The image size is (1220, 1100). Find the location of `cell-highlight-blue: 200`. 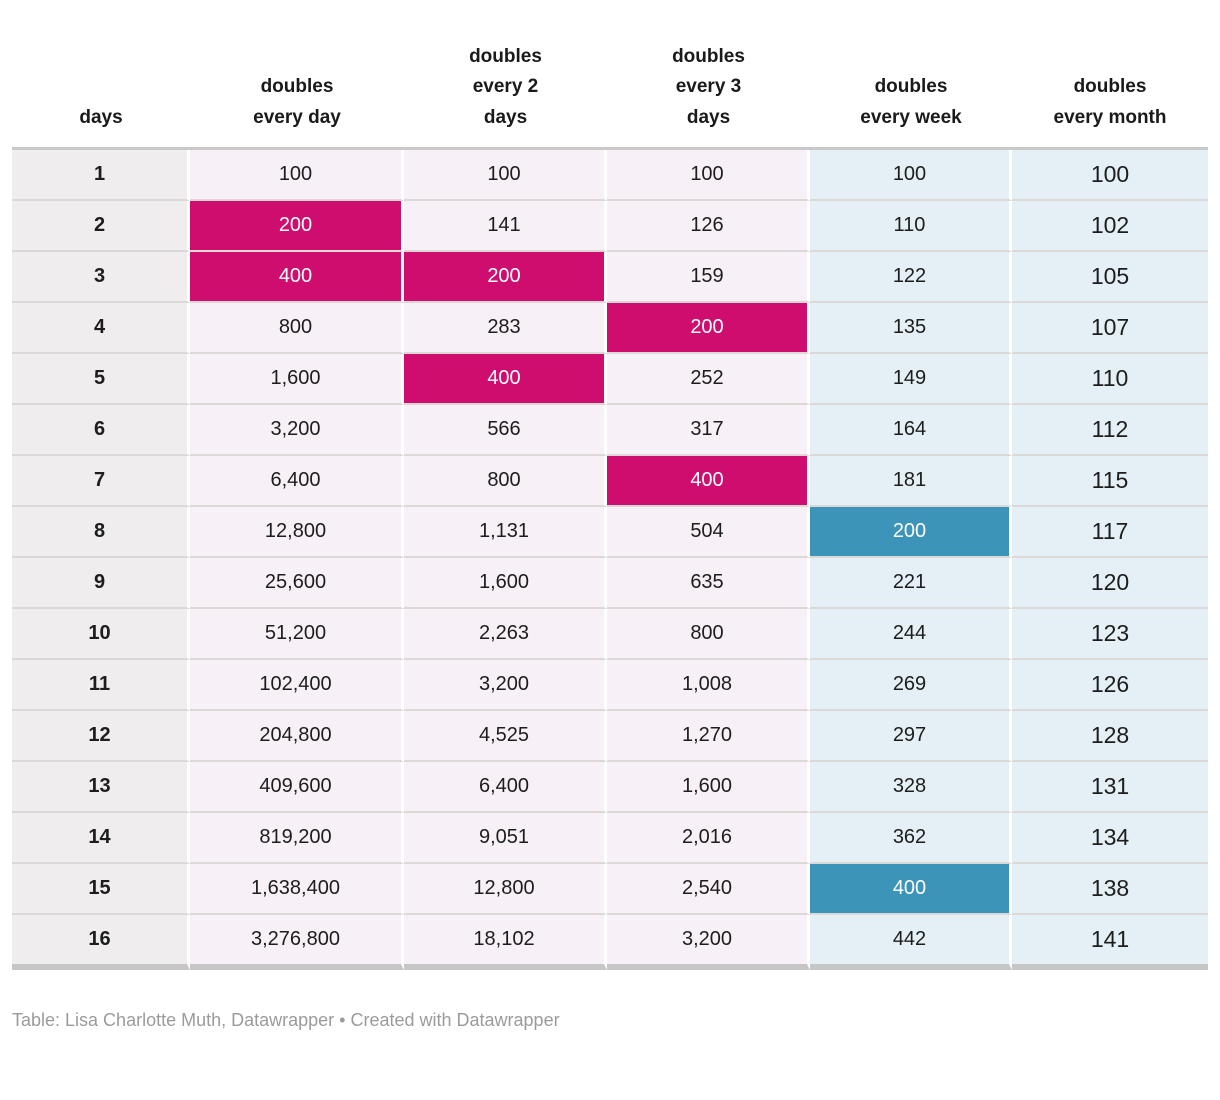

cell-highlight-blue: 200 is located at coordinates (911, 533).